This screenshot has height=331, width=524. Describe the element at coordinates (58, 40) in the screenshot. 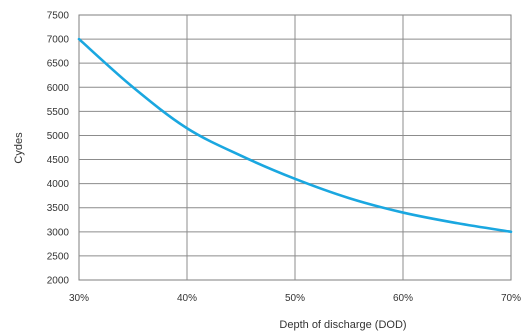

I see `y-tick-label: 7000` at that location.